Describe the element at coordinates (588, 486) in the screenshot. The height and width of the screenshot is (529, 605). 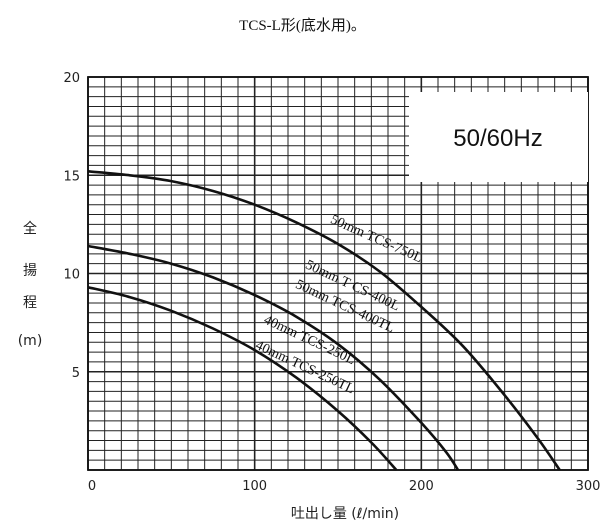
I see `x-tick-label: 300` at that location.